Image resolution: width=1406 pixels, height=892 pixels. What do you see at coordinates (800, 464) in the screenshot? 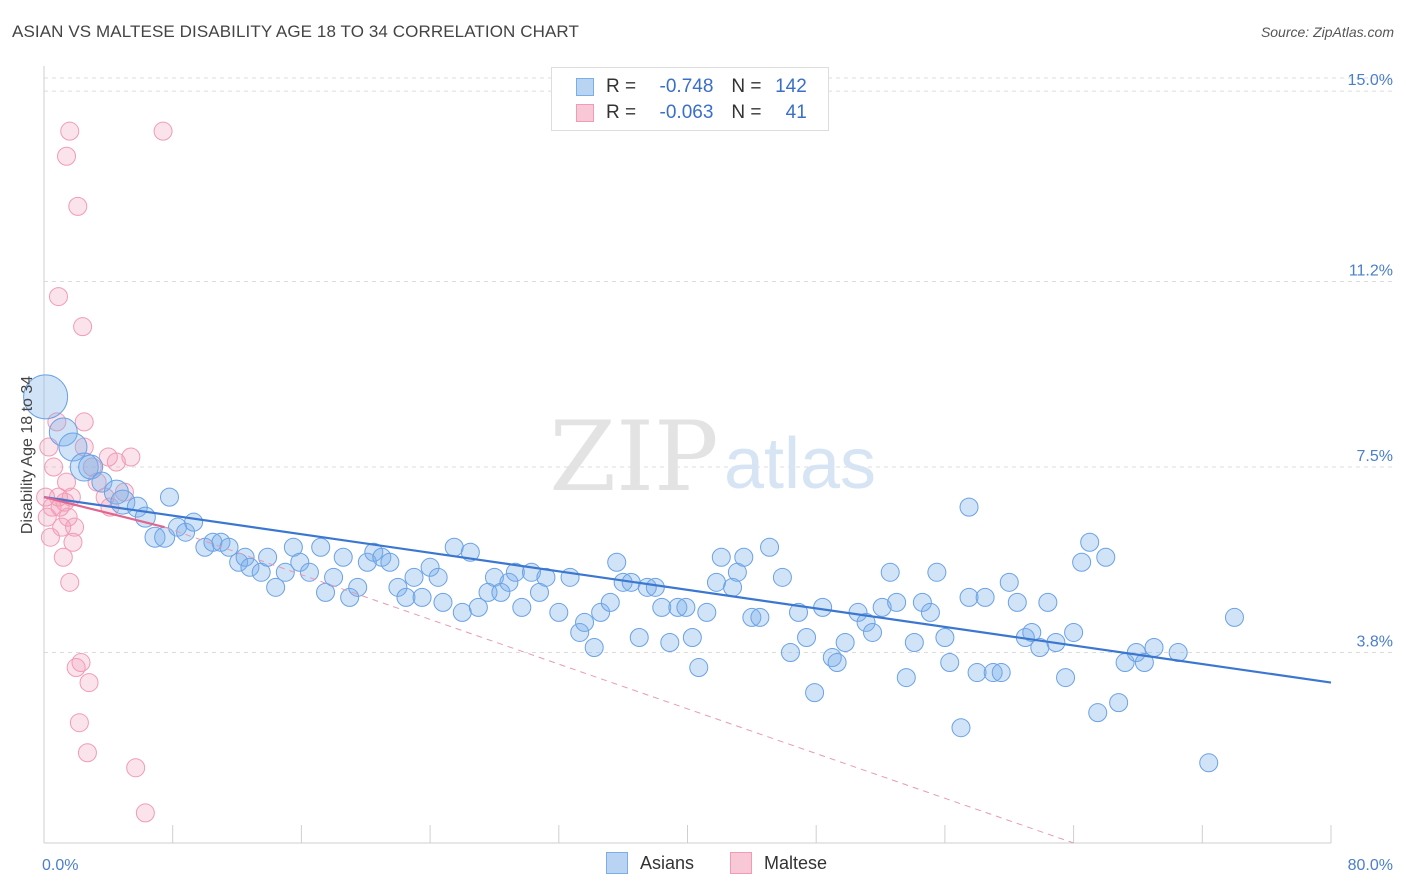
I see `watermark-atlas: atlas` at bounding box center [800, 464].